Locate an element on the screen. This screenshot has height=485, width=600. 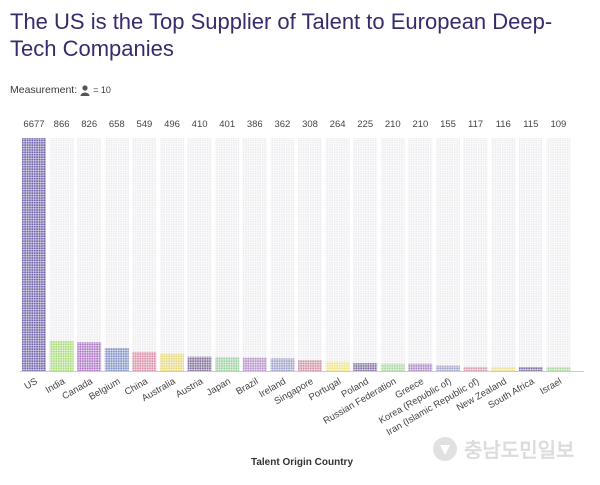
newspaper-watermark: 충남도민일보 is located at coordinates (503, 448).